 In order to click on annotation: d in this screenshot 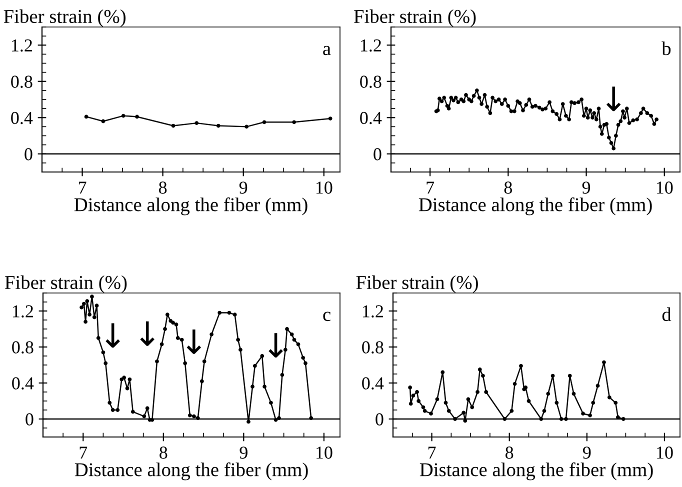, I will do `click(667, 314)`.